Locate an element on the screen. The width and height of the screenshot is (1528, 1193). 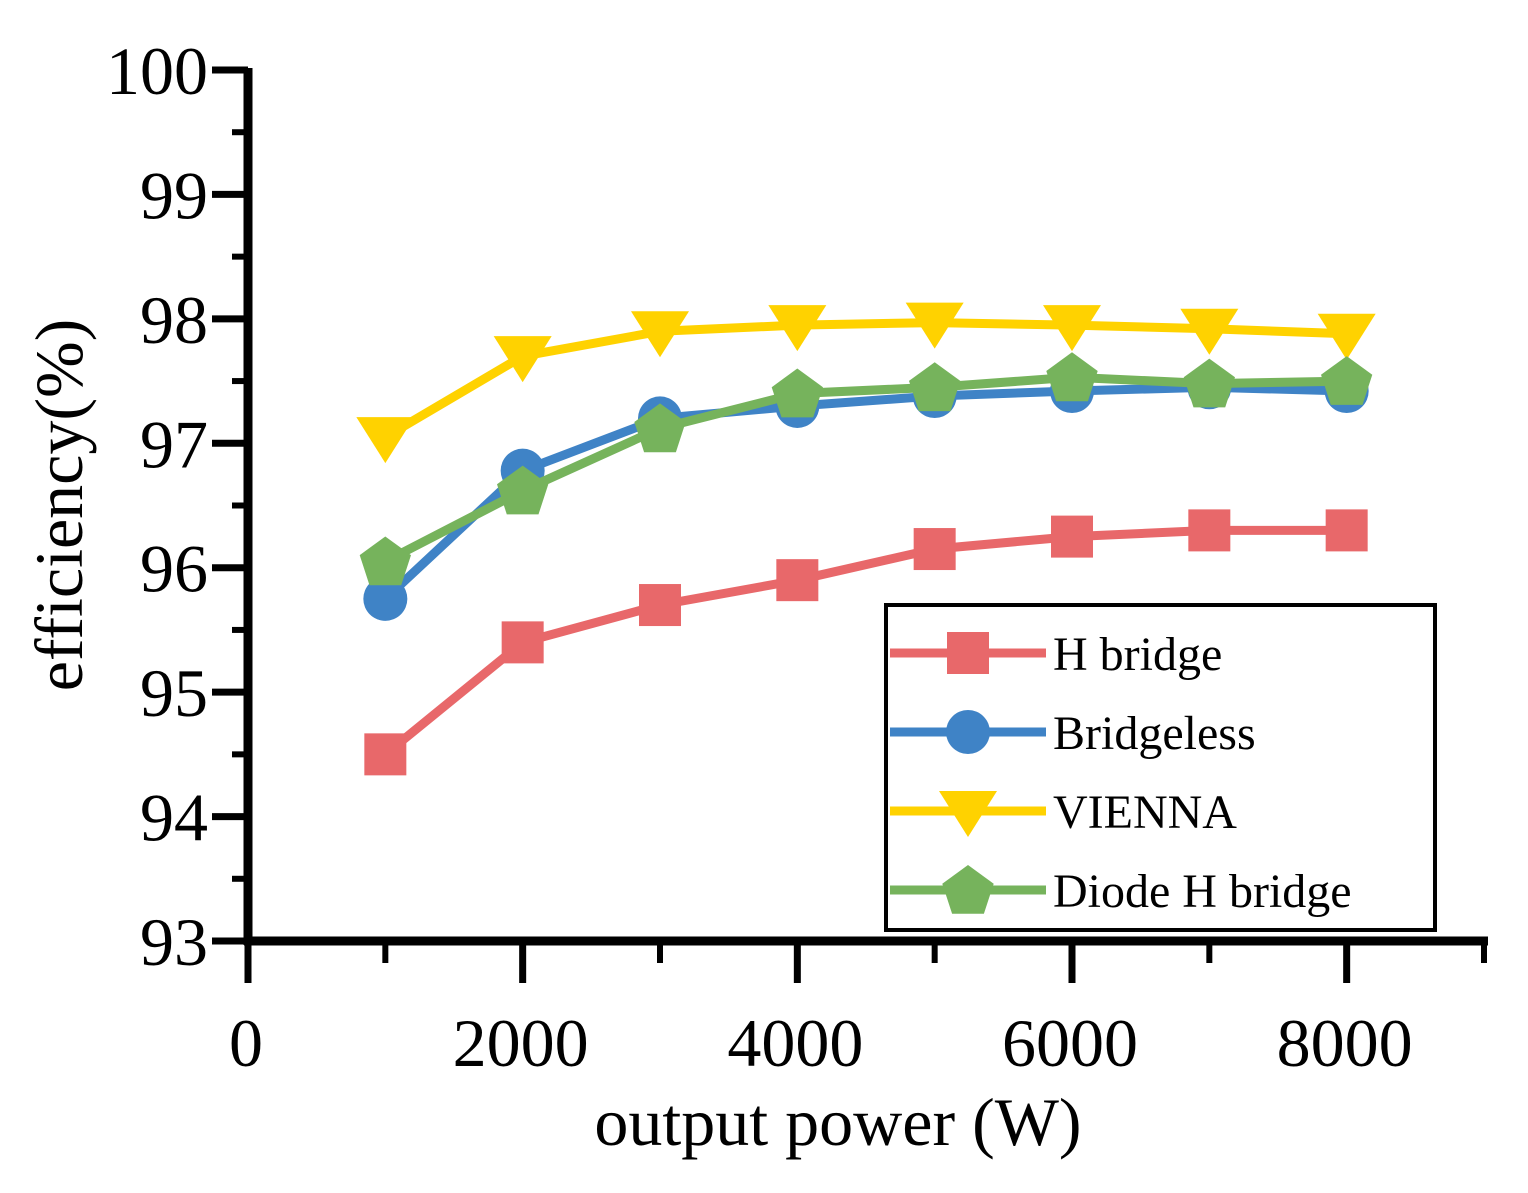
legend-marker-bridgeless is located at coordinates (968, 732).